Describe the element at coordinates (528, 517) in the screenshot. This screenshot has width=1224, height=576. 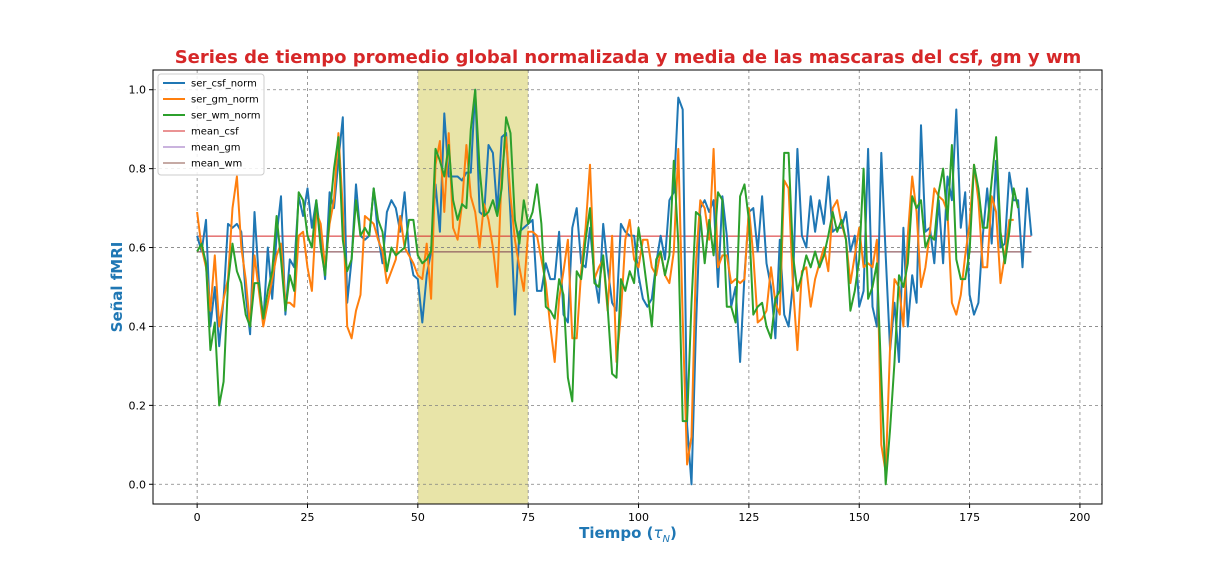
I see `x-tick-label: 75` at that location.